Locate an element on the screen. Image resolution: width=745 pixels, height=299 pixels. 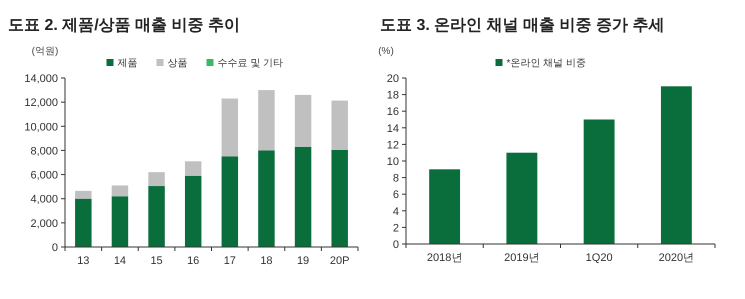
x-tick-label: 19 is located at coordinates (303, 261).